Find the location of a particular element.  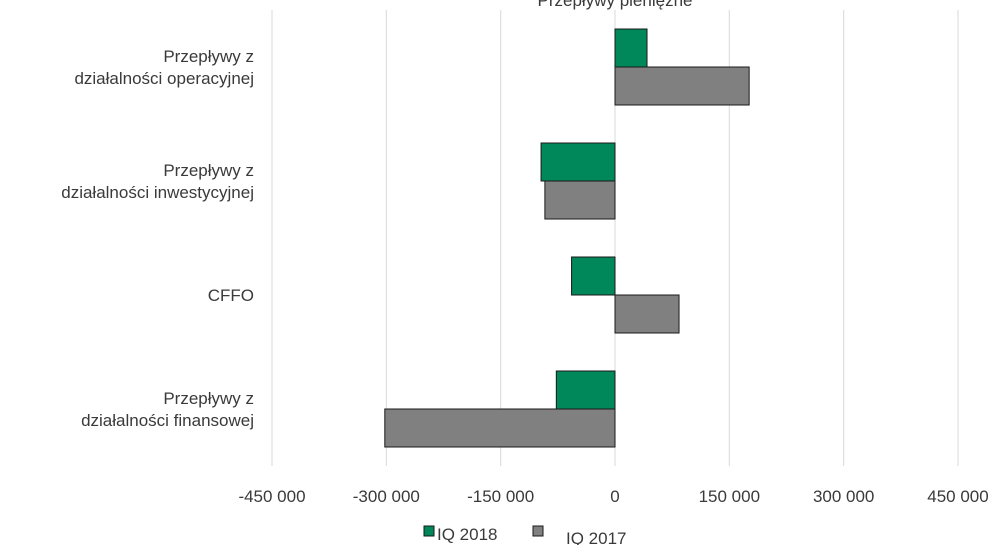

chart-title: Przepływy pieniężne is located at coordinates (615, 5).